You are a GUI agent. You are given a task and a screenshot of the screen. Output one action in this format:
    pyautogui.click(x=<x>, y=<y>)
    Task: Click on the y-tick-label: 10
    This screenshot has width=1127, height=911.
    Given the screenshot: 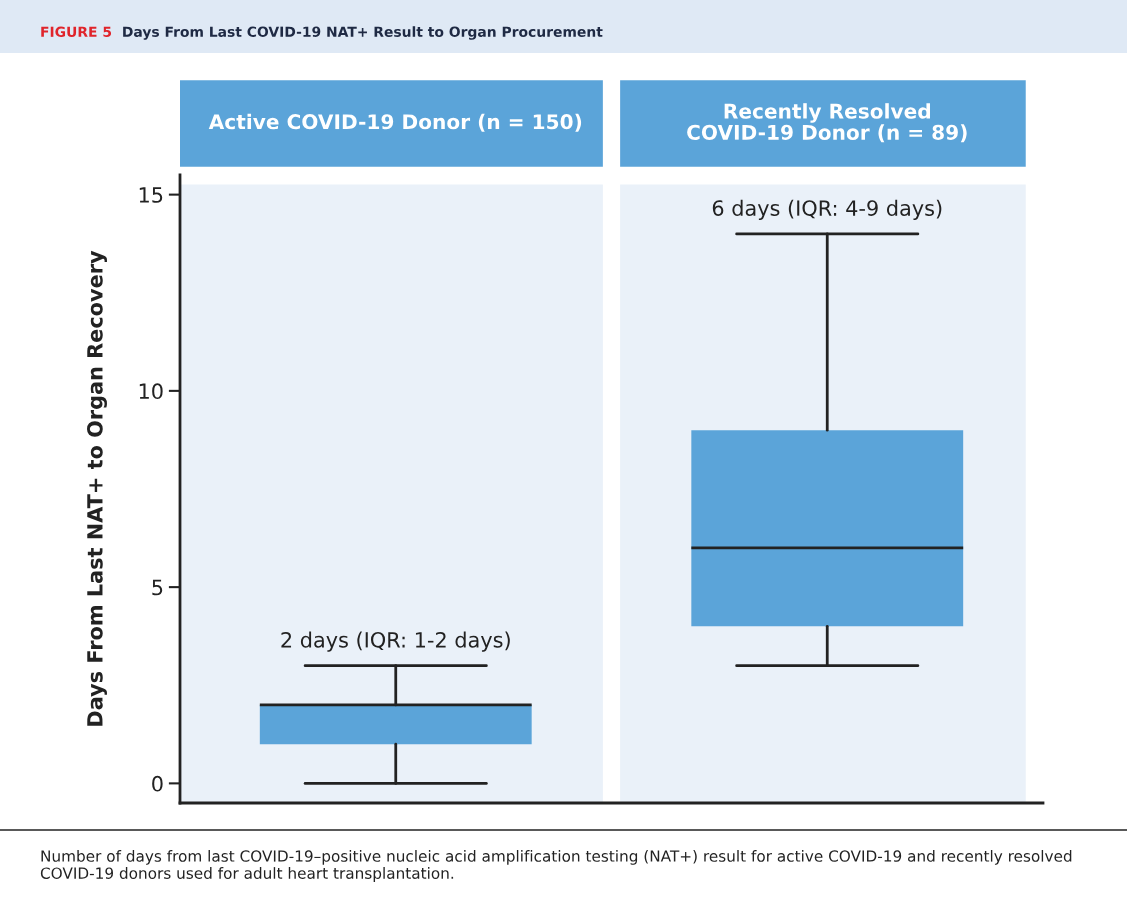 What is the action you would take?
    pyautogui.click(x=151, y=391)
    